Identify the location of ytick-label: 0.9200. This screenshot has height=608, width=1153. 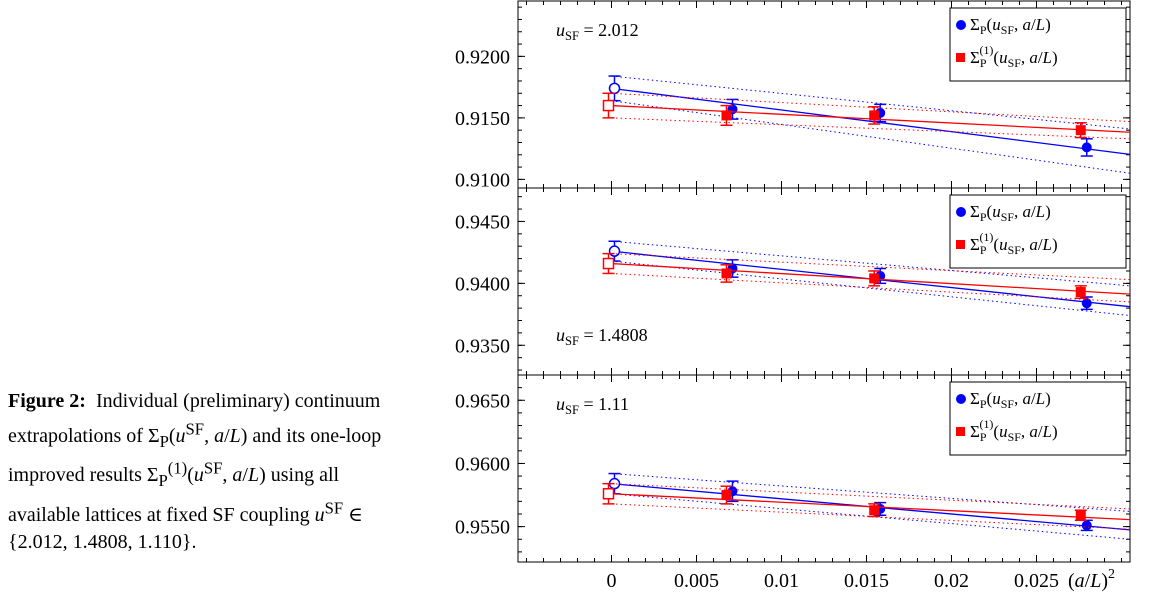
(482, 57).